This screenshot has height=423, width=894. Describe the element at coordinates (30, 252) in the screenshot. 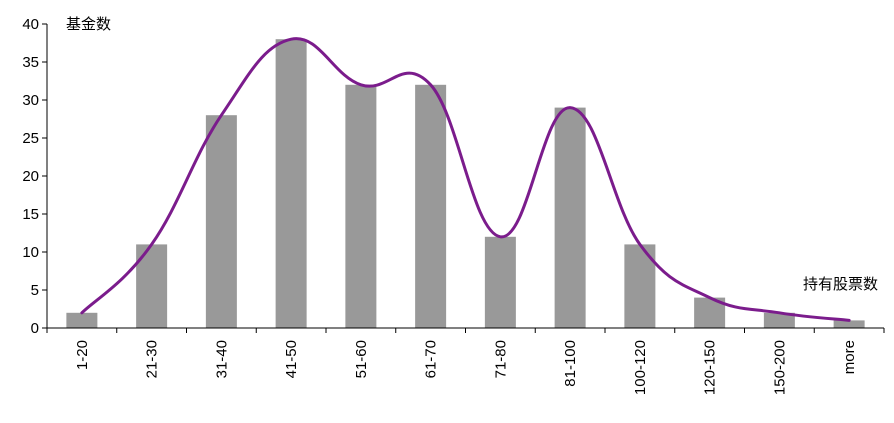

I see `y-tick-label: 10` at that location.